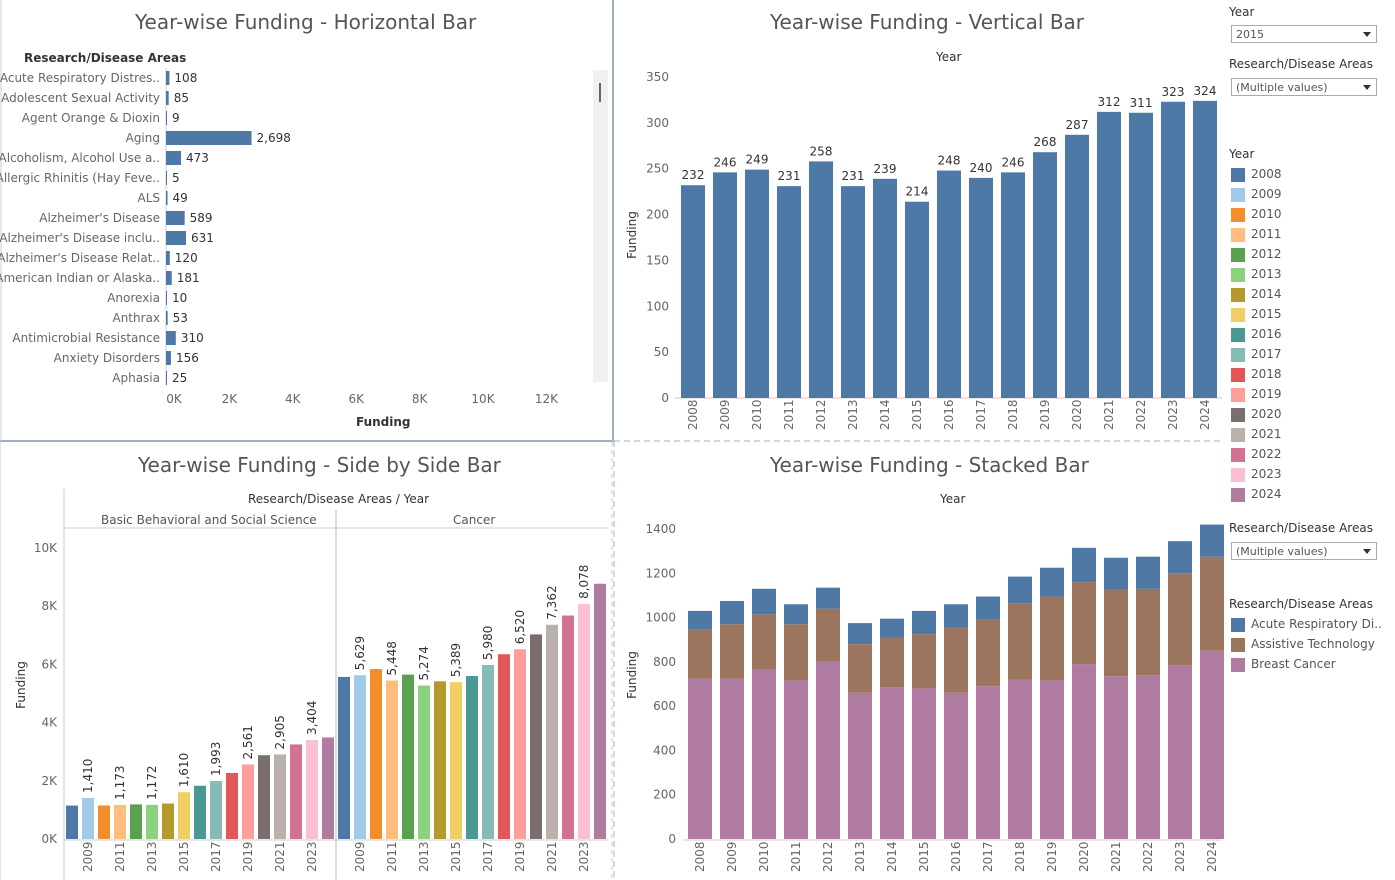  I want to click on year-legend-label: 2009, so click(1266, 194).